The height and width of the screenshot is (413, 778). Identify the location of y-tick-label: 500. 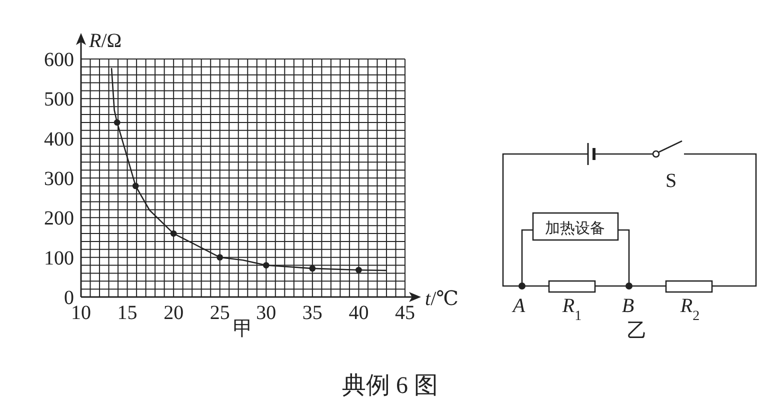
(59, 99).